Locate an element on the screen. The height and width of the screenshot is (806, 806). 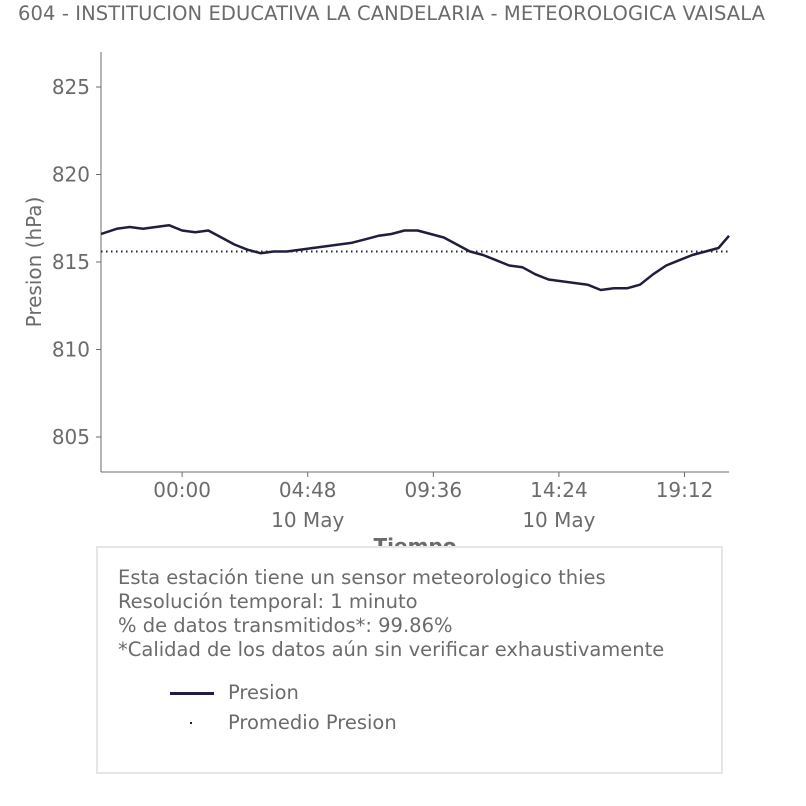
x-tick-label: 00:00 is located at coordinates (182, 490).